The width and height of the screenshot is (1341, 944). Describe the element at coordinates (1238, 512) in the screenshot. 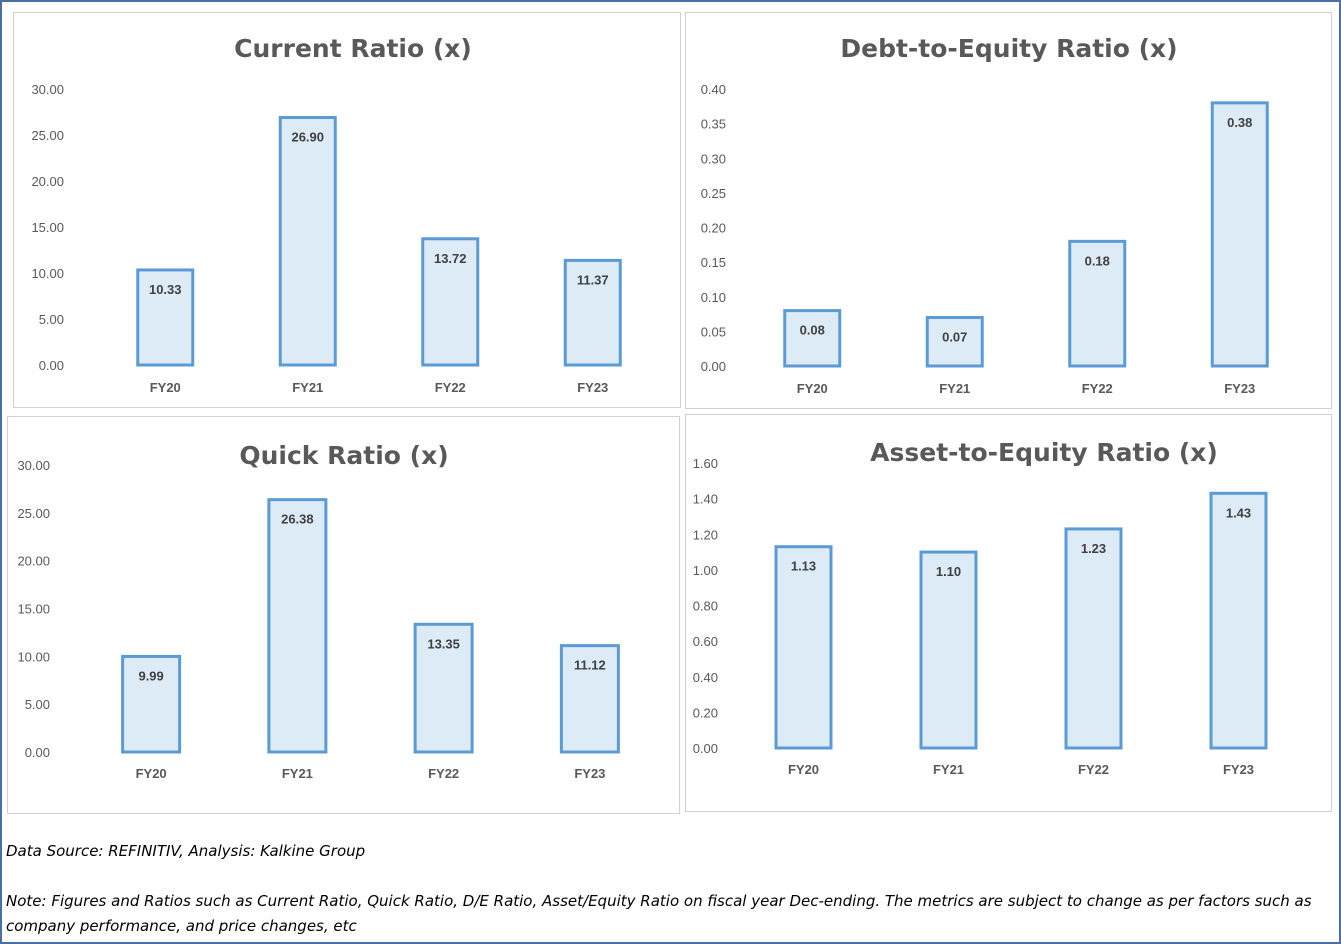

I see `asset-to-equity-data-label: 1.43` at that location.